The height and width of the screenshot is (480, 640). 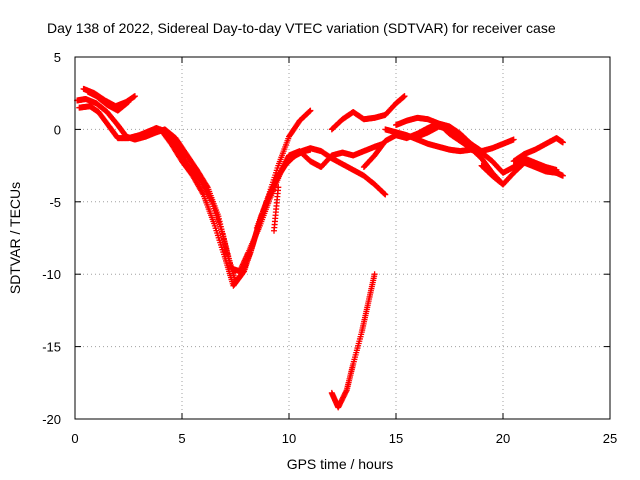 What do you see at coordinates (276, 209) in the screenshot?
I see `series-track-g` at bounding box center [276, 209].